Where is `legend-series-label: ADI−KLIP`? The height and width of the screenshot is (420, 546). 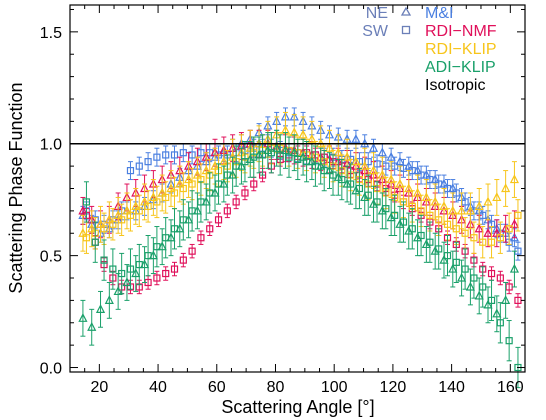
legend-series-label: ADI−KLIP is located at coordinates (460, 67).